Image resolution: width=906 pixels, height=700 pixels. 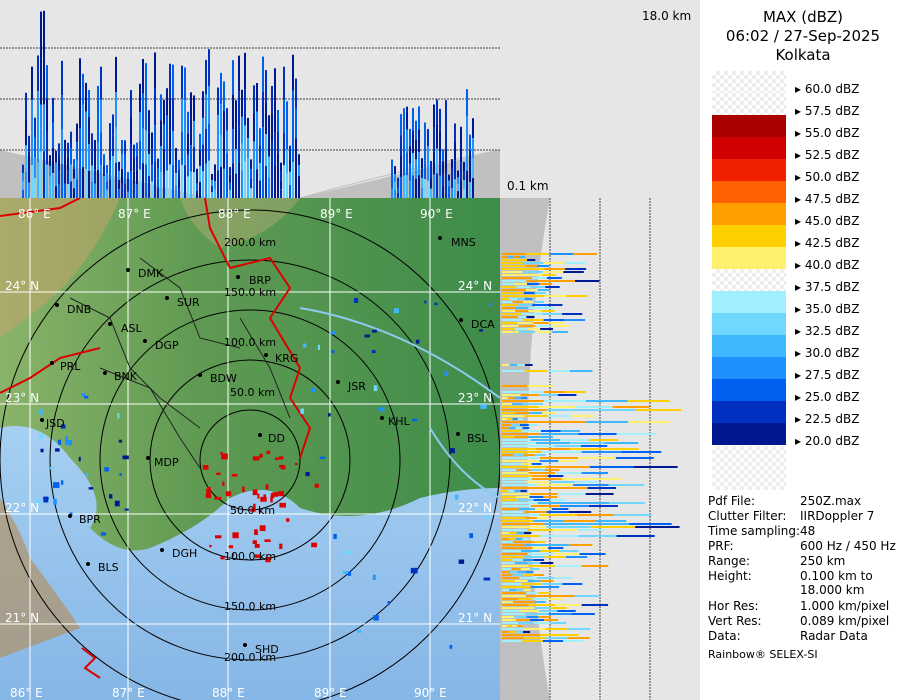 I want to click on place-label: JSD, so click(x=55, y=423).